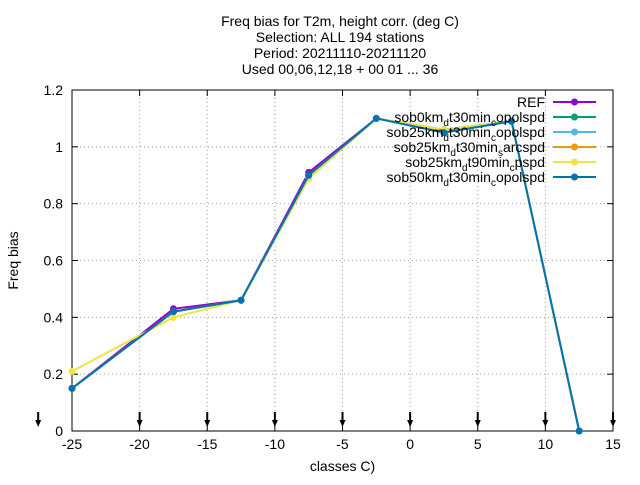 The image size is (640, 485). I want to click on x-tick-label: -20, so click(140, 444).